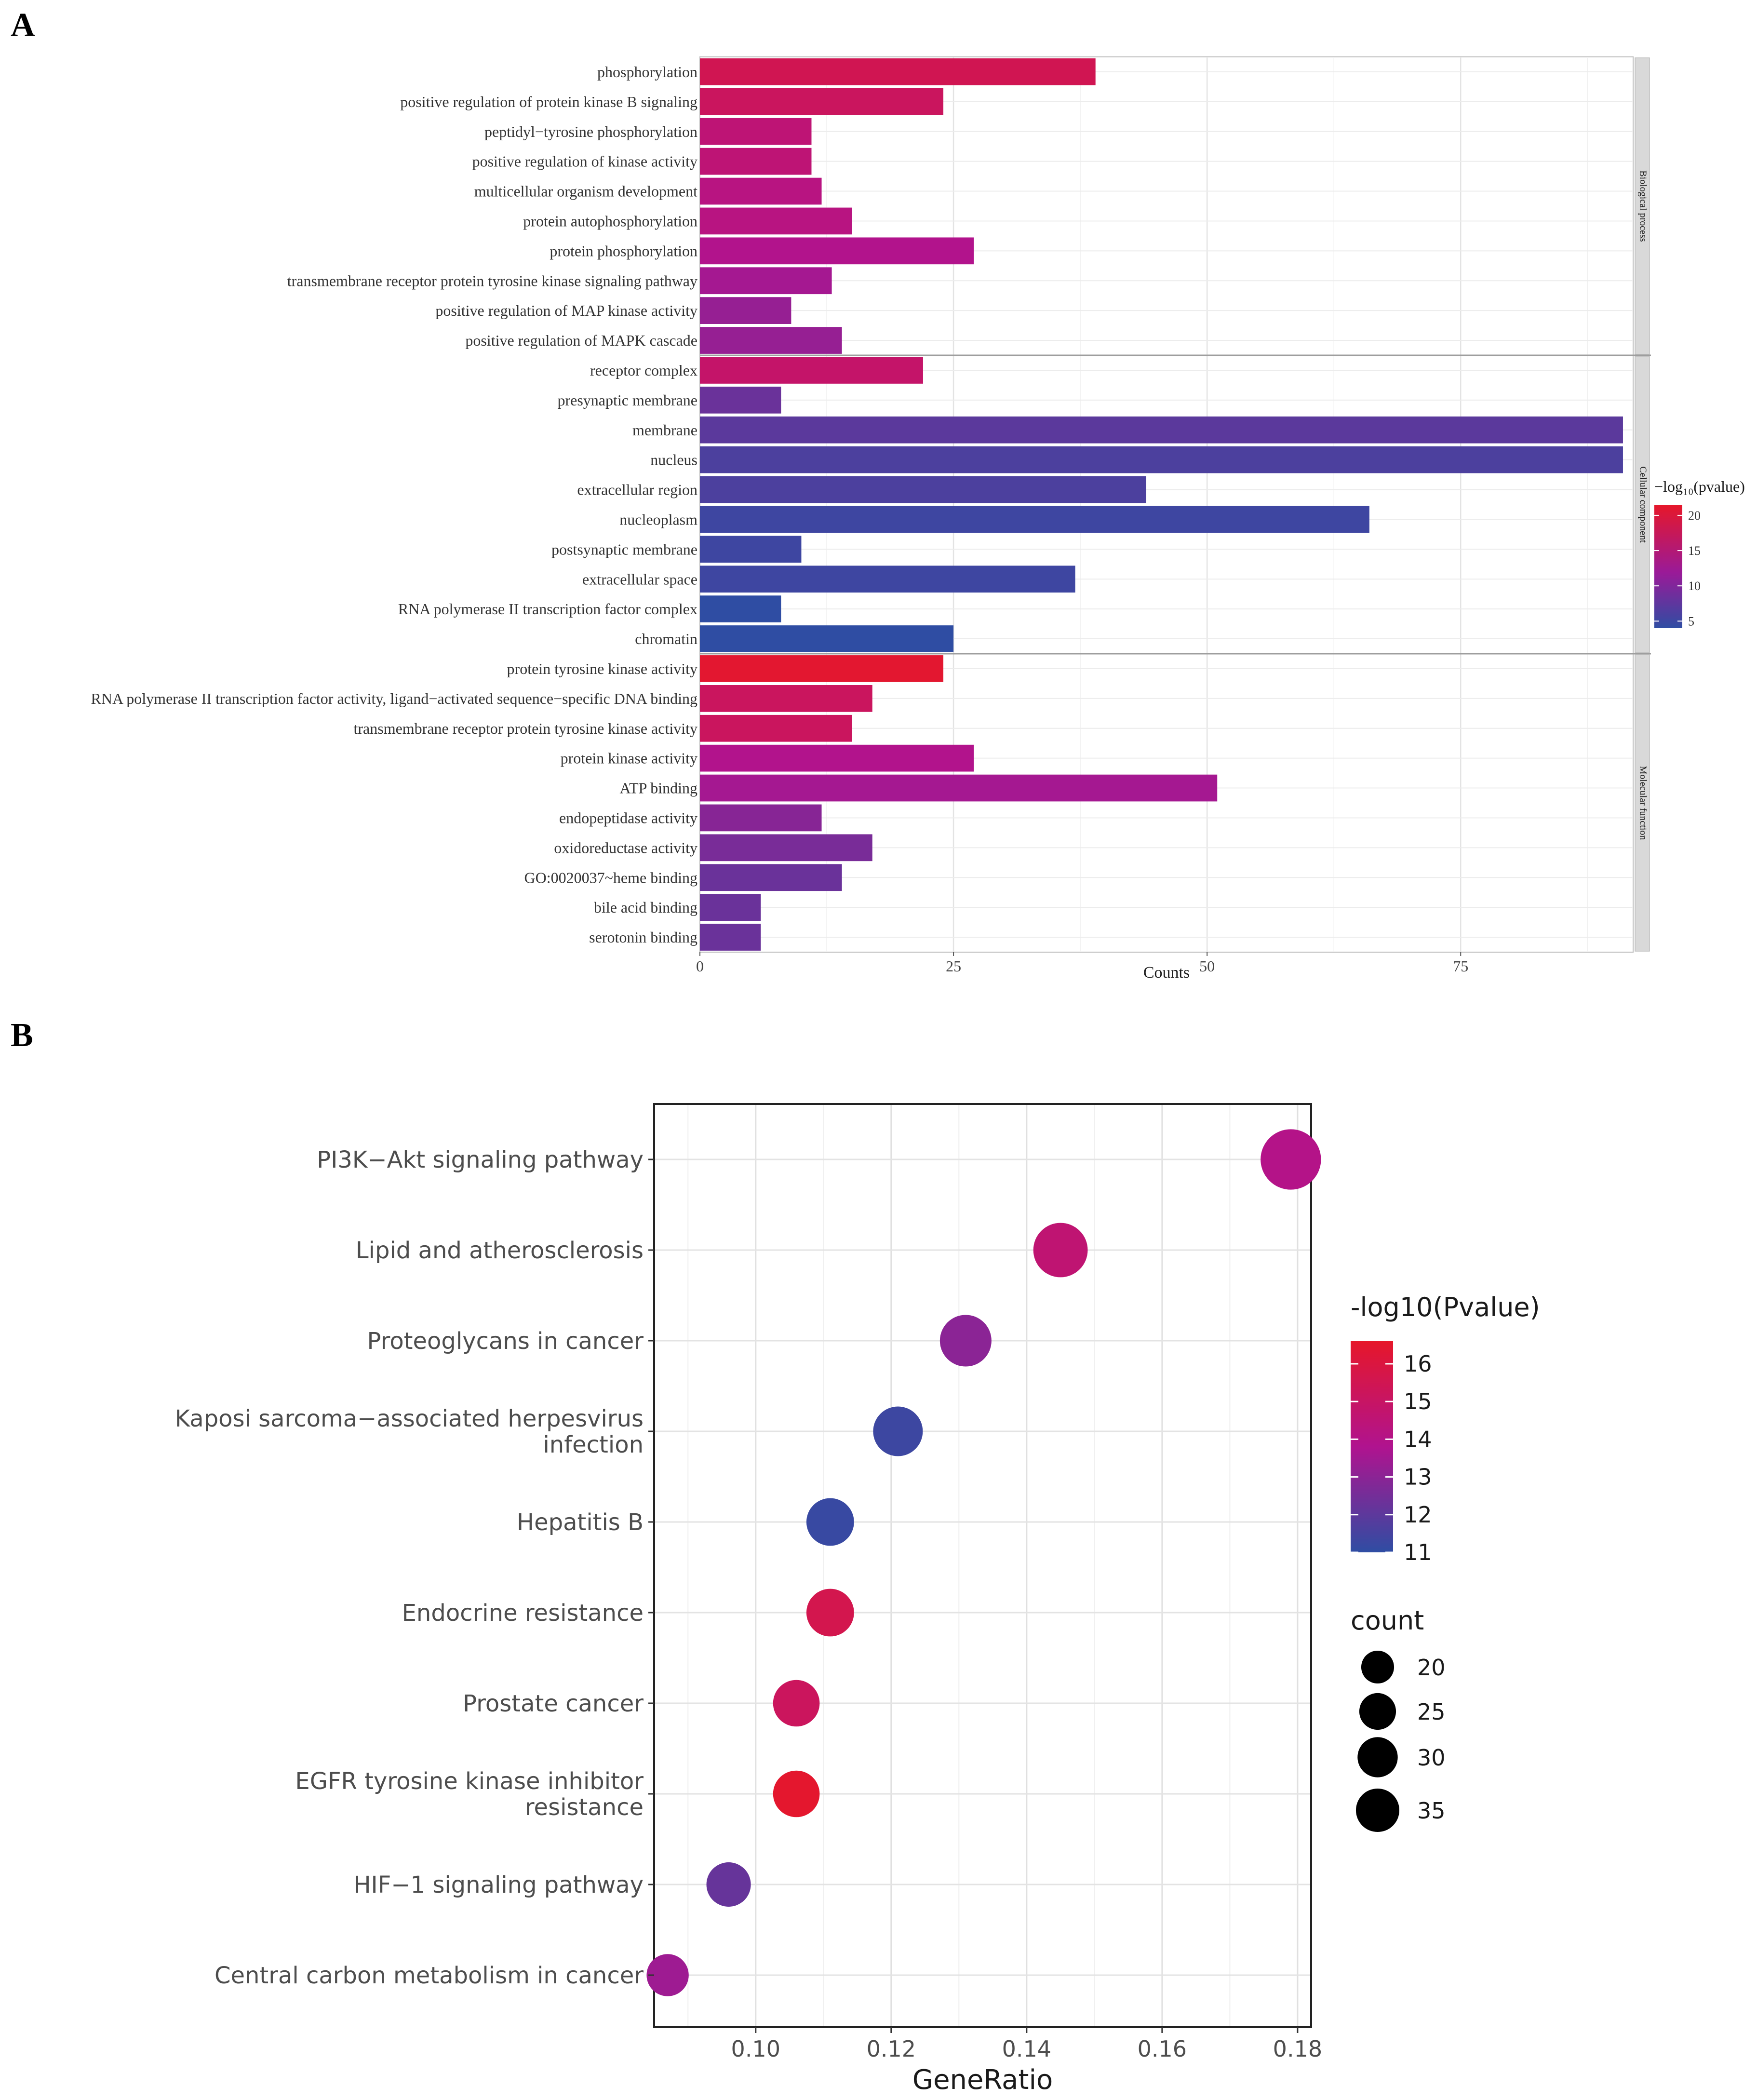  Describe the element at coordinates (637, 489) in the screenshot. I see `category-label: extracellular region` at that location.